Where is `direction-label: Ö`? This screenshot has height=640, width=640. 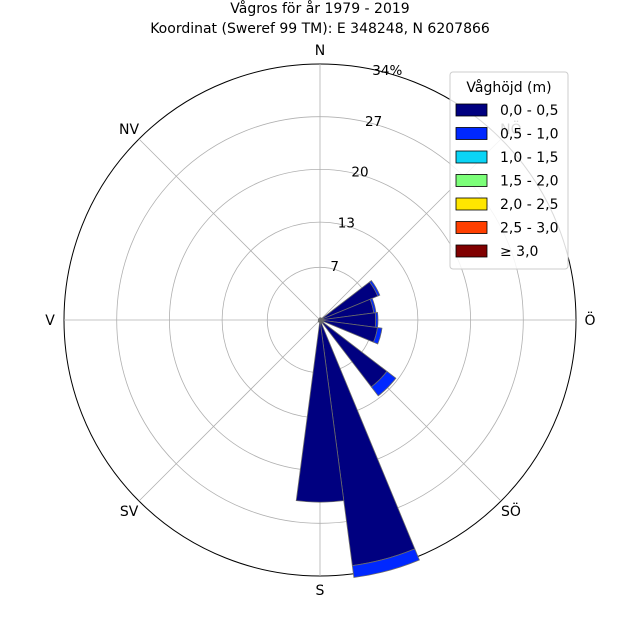
direction-label: Ö is located at coordinates (589, 320).